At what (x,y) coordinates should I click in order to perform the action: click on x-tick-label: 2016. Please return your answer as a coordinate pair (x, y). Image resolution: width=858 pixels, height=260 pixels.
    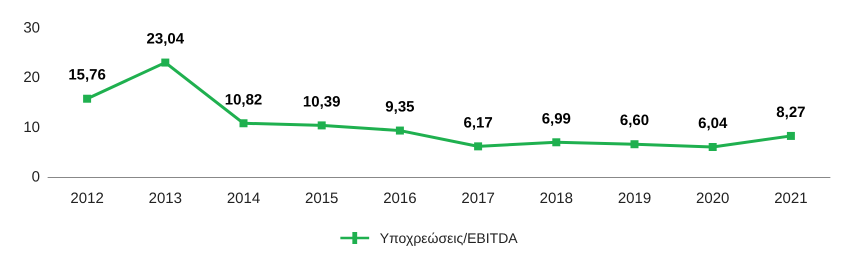
    Looking at the image, I should click on (400, 198).